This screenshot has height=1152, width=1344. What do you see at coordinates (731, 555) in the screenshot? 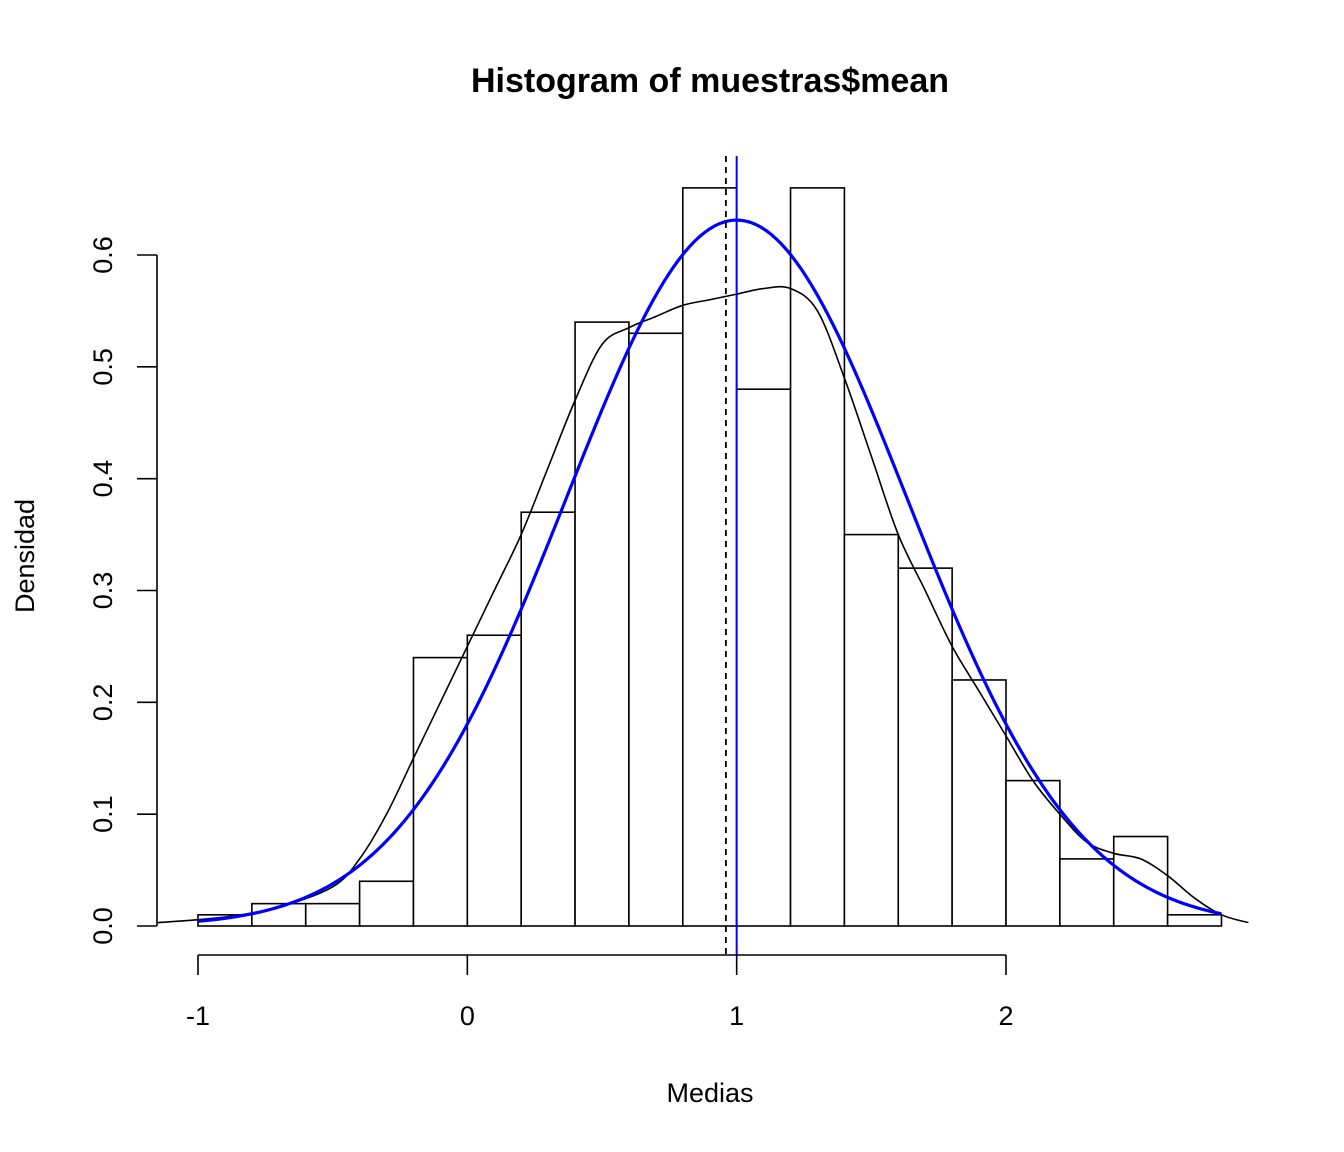
I see `reference-lines` at bounding box center [731, 555].